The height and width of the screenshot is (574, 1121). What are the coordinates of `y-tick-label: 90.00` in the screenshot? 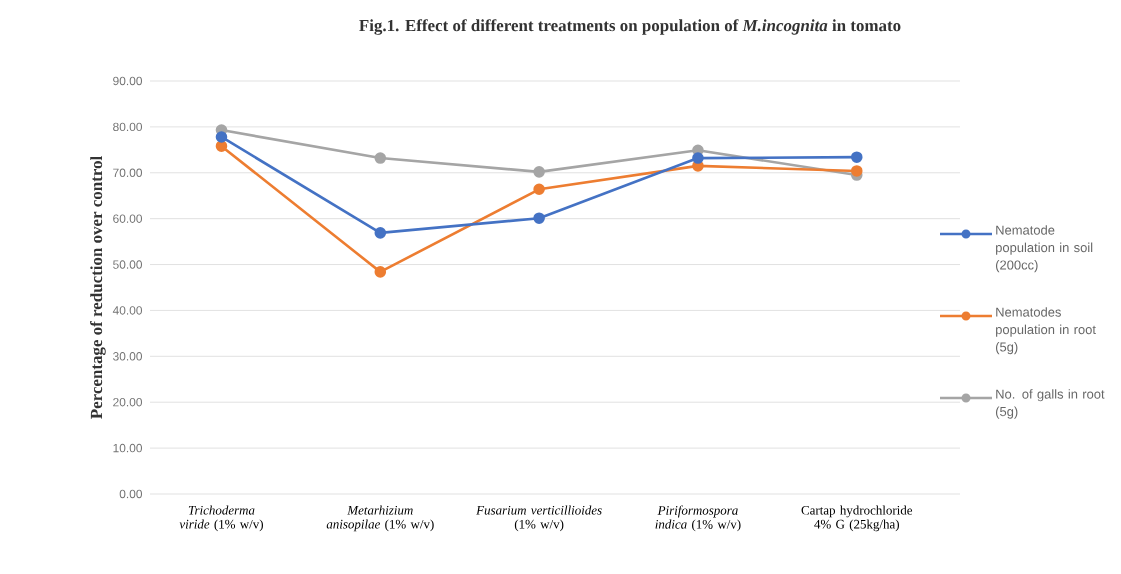 It's located at (128, 81).